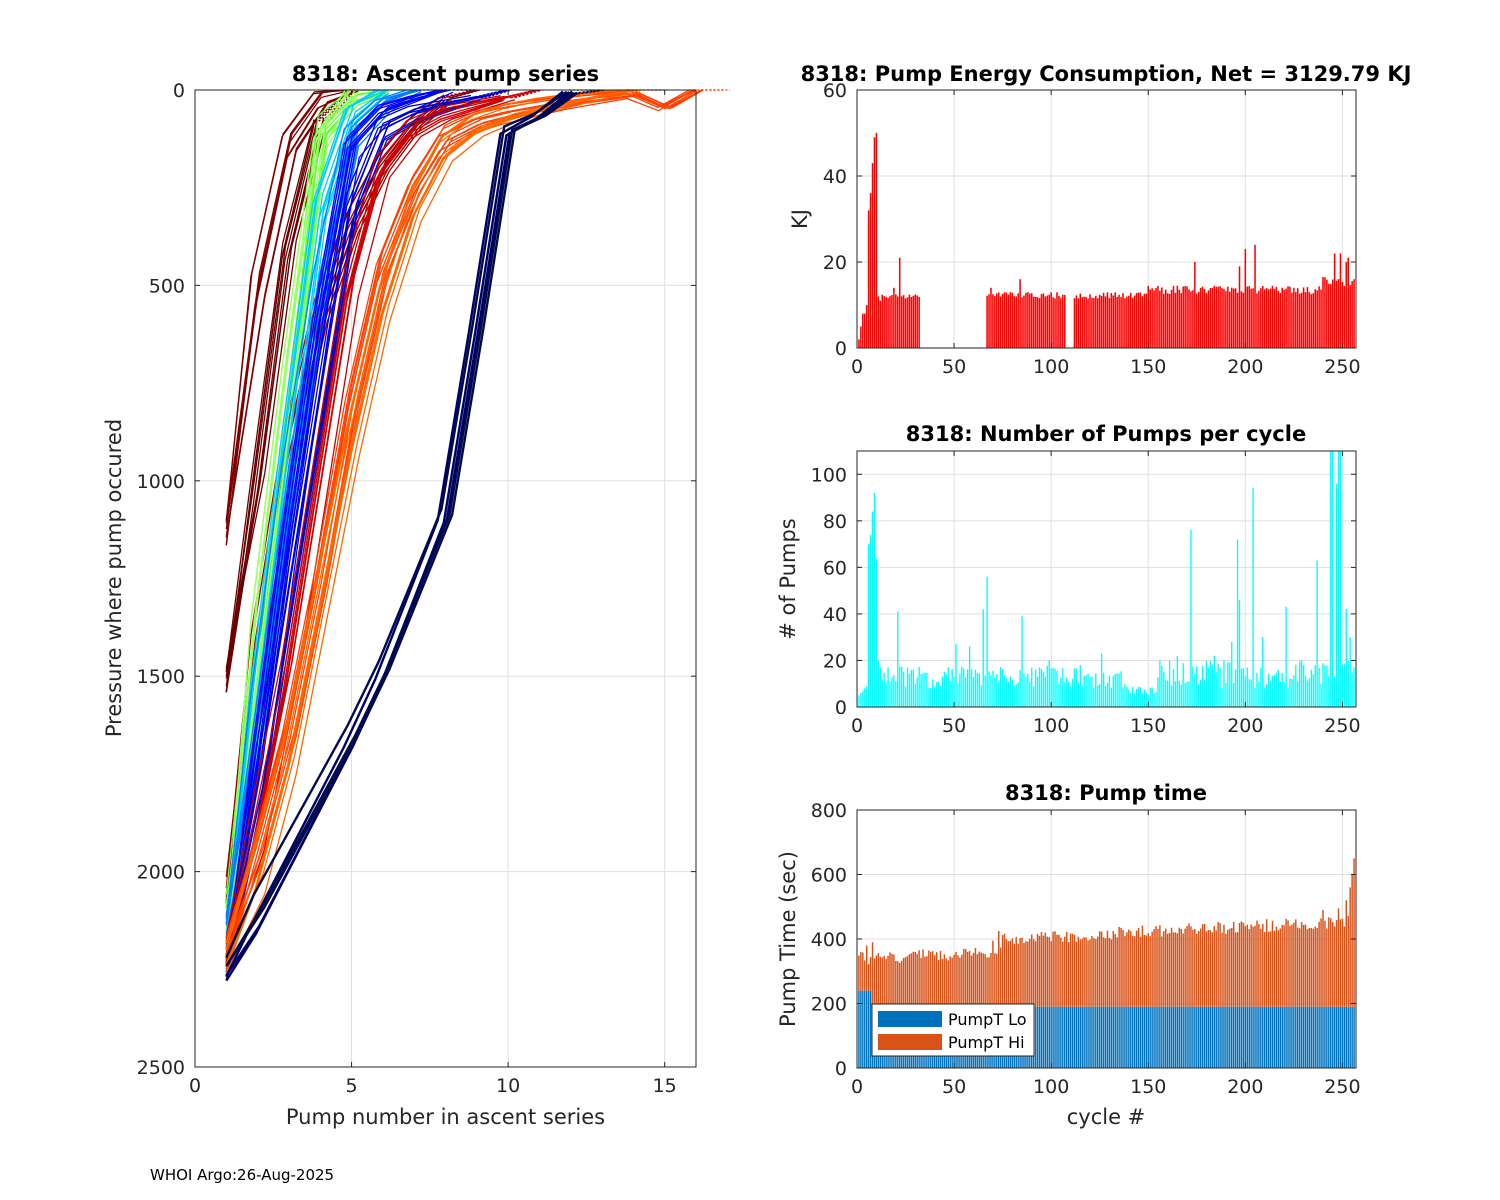 The height and width of the screenshot is (1200, 1500). I want to click on x-tick-label: 100, so click(1051, 1087).